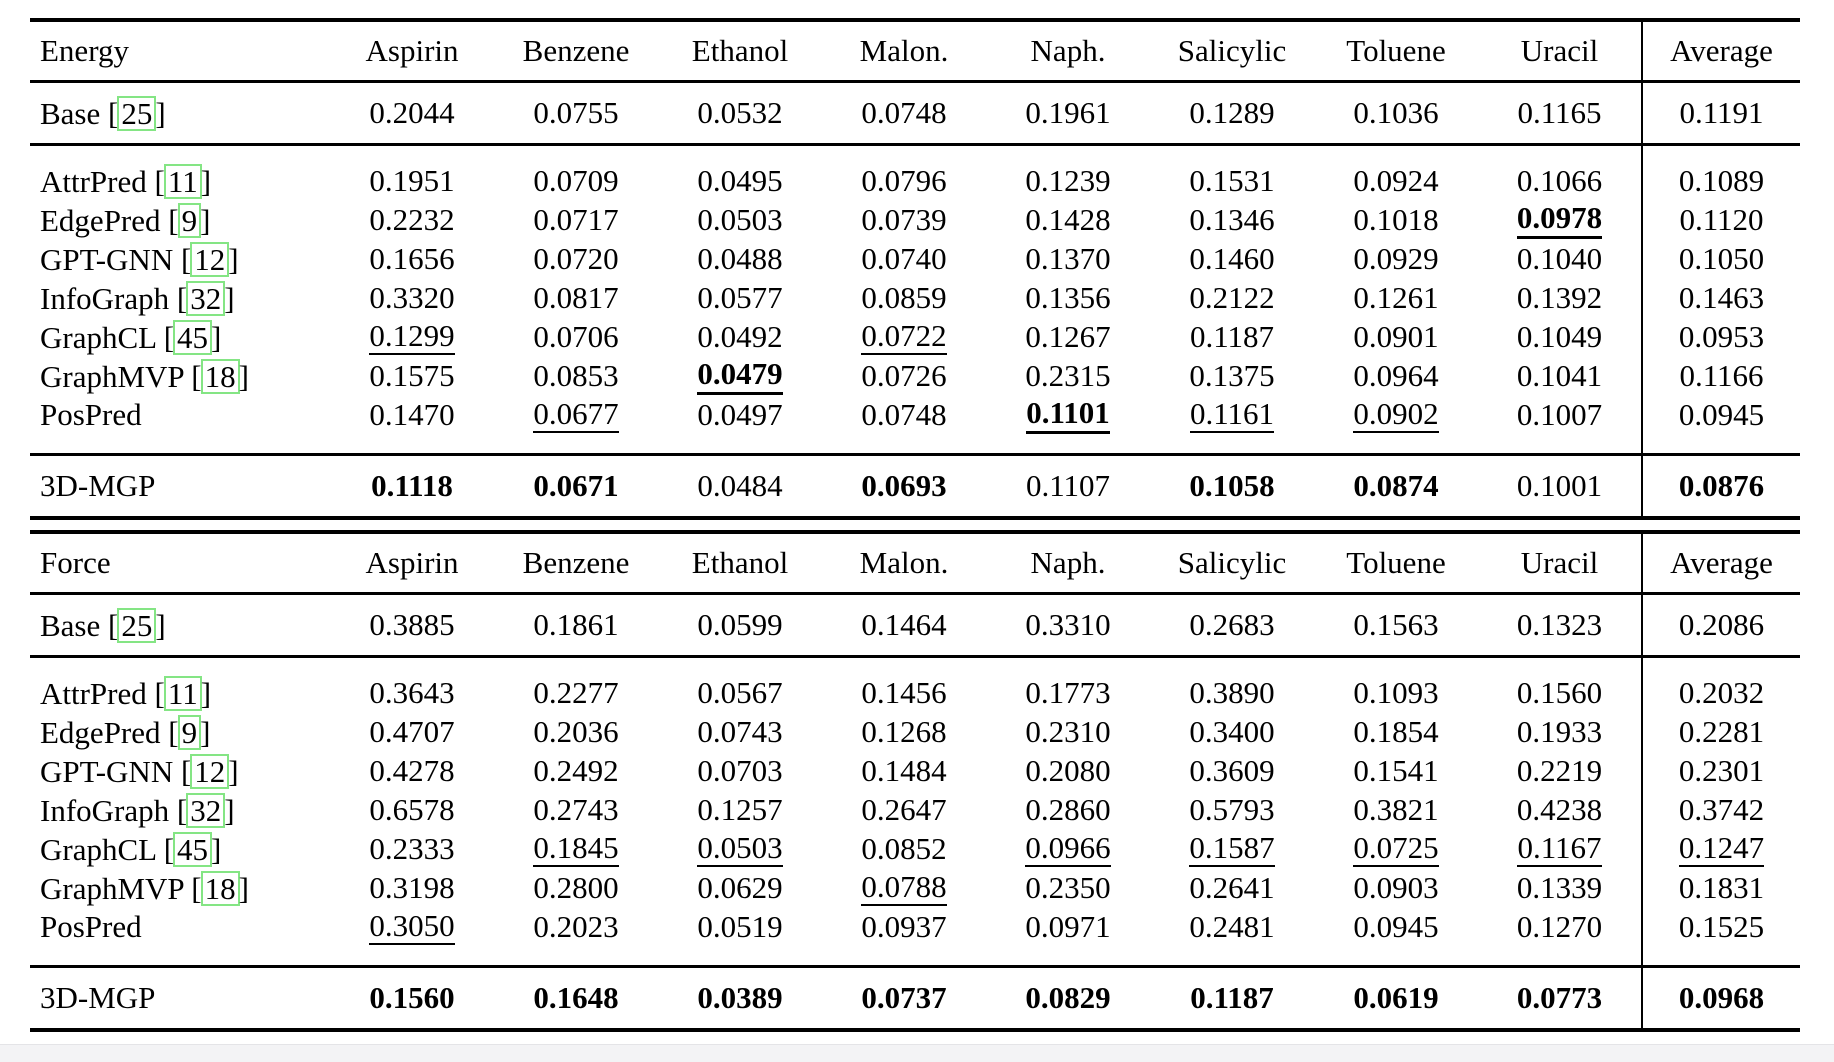 Image resolution: width=1834 pixels, height=1062 pixels. Describe the element at coordinates (1721, 298) in the screenshot. I see `value-energy: 0.1463` at that location.